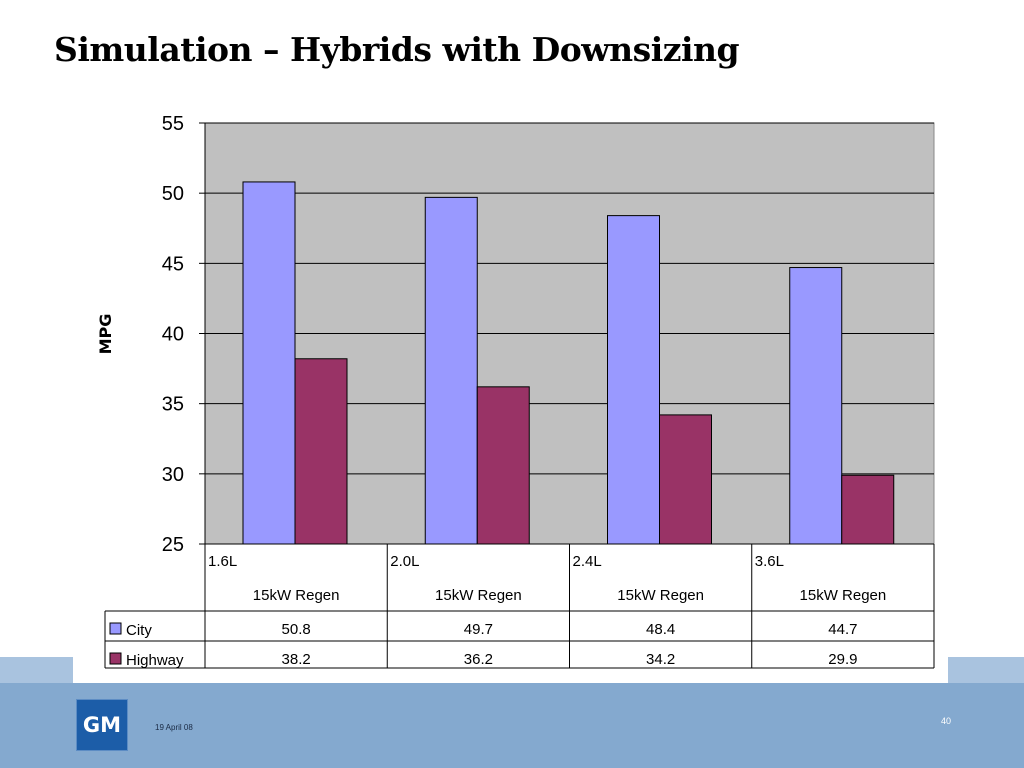  Describe the element at coordinates (986, 670) in the screenshot. I see `footer-accent-right` at that location.